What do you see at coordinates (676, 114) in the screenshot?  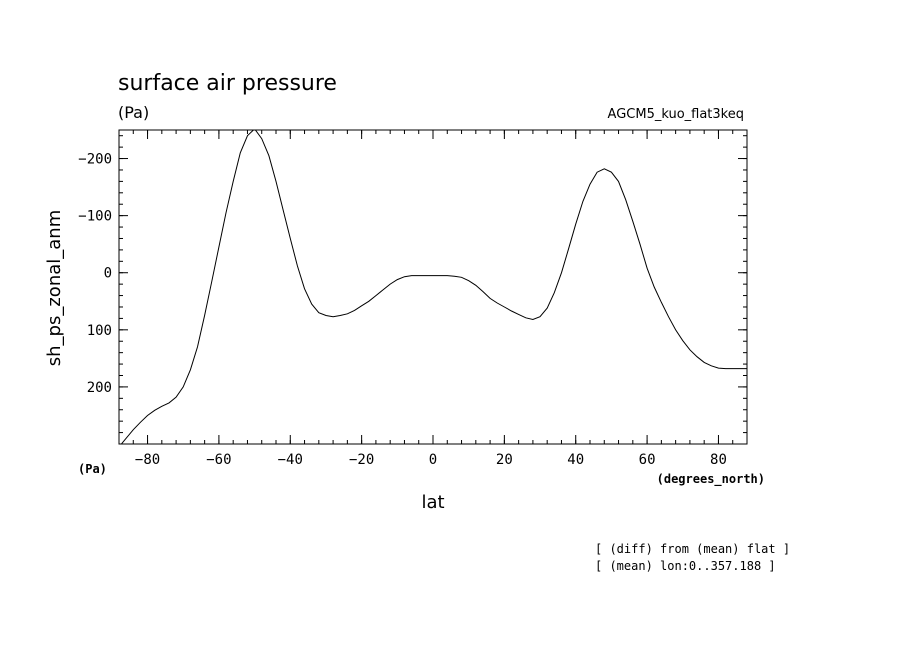 I see `dataset-label: AGCM5_kuo_flat3keq` at bounding box center [676, 114].